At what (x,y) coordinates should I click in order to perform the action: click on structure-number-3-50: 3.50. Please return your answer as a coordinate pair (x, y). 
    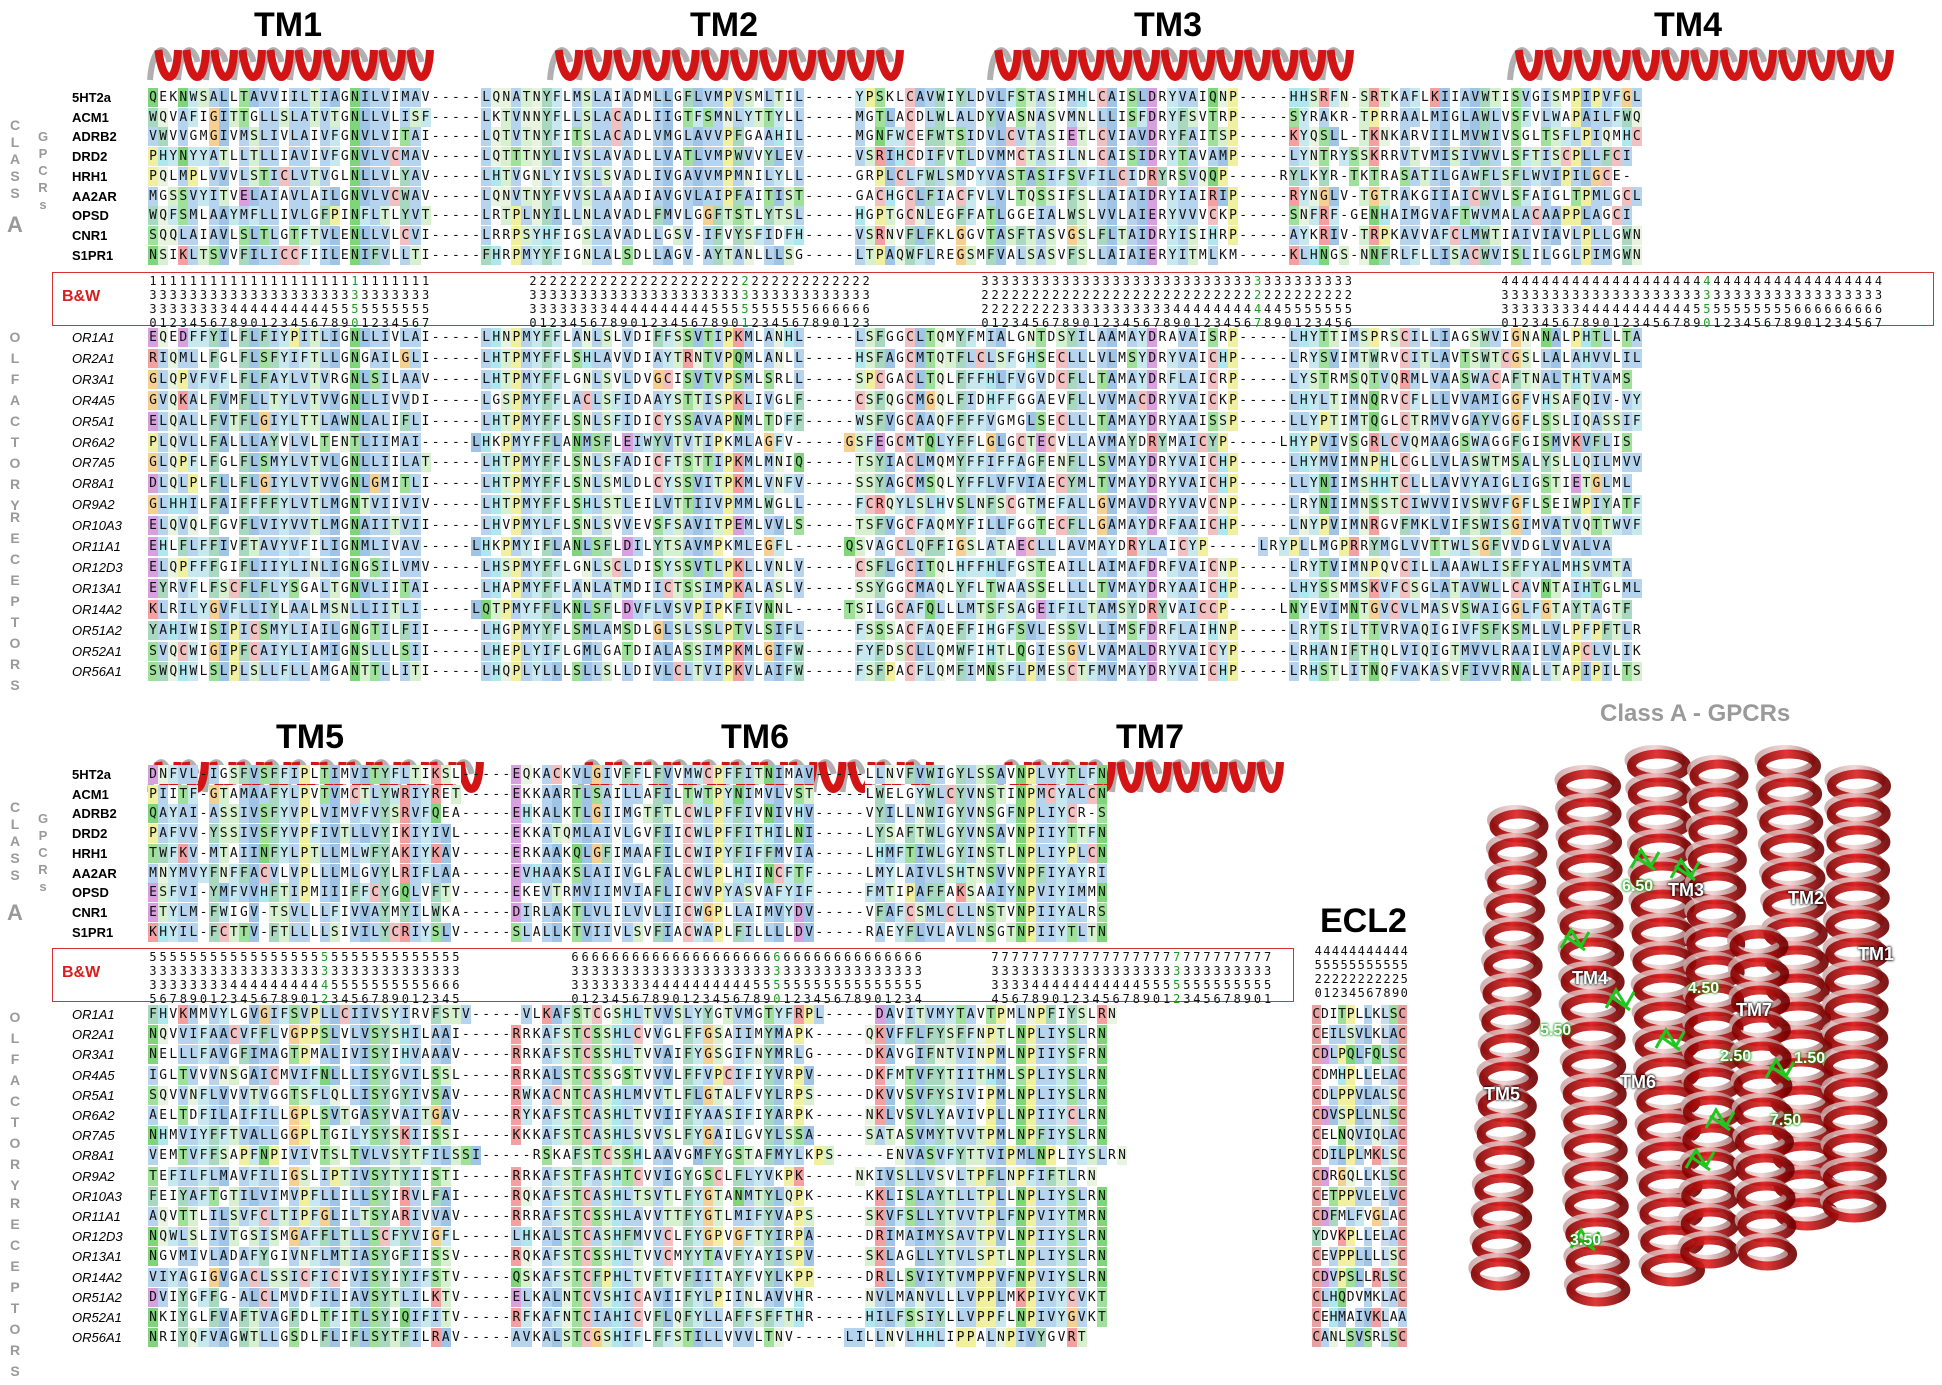
    Looking at the image, I should click on (1586, 1240).